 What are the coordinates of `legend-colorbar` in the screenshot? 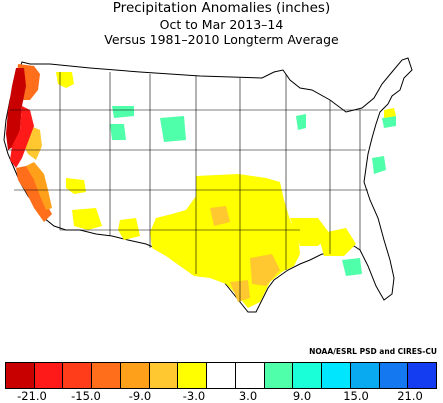 It's located at (221, 375).